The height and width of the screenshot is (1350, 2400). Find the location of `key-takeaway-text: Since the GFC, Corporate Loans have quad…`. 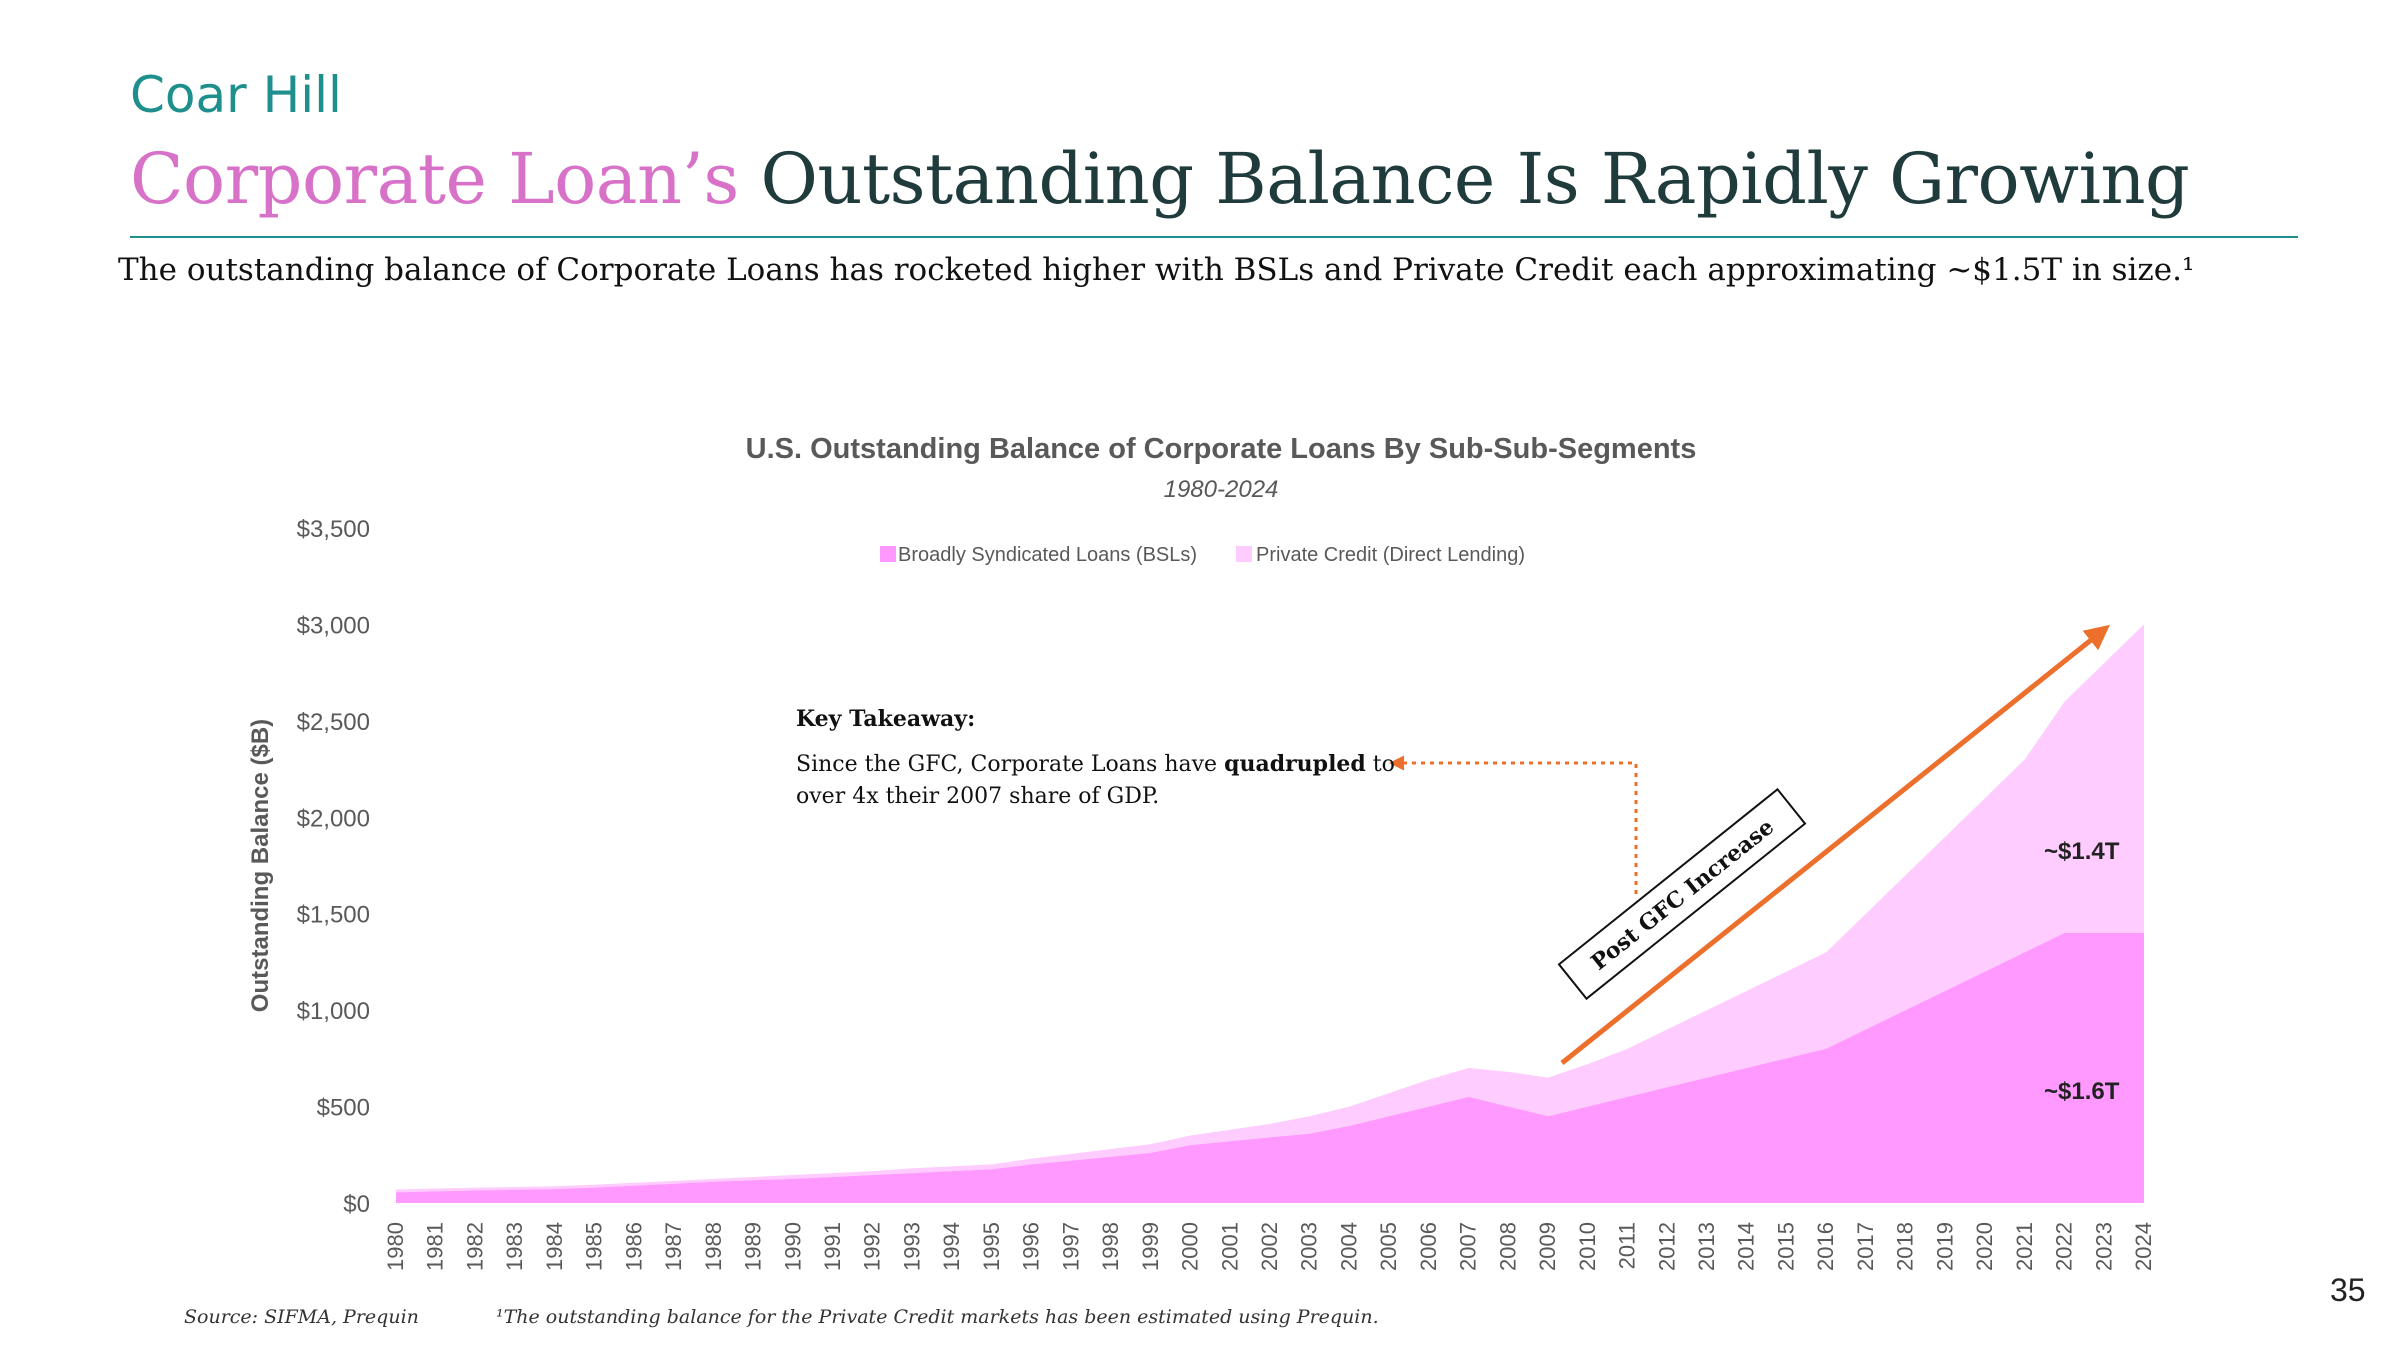

key-takeaway-text: Since the GFC, Corporate Loans have quad… is located at coordinates (1096, 780).